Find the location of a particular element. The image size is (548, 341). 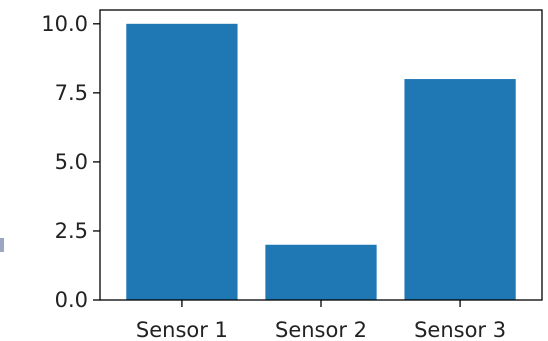

x-axis-ticks: Sensor 1 Sensor 2 Sensor 3 is located at coordinates (321, 320).